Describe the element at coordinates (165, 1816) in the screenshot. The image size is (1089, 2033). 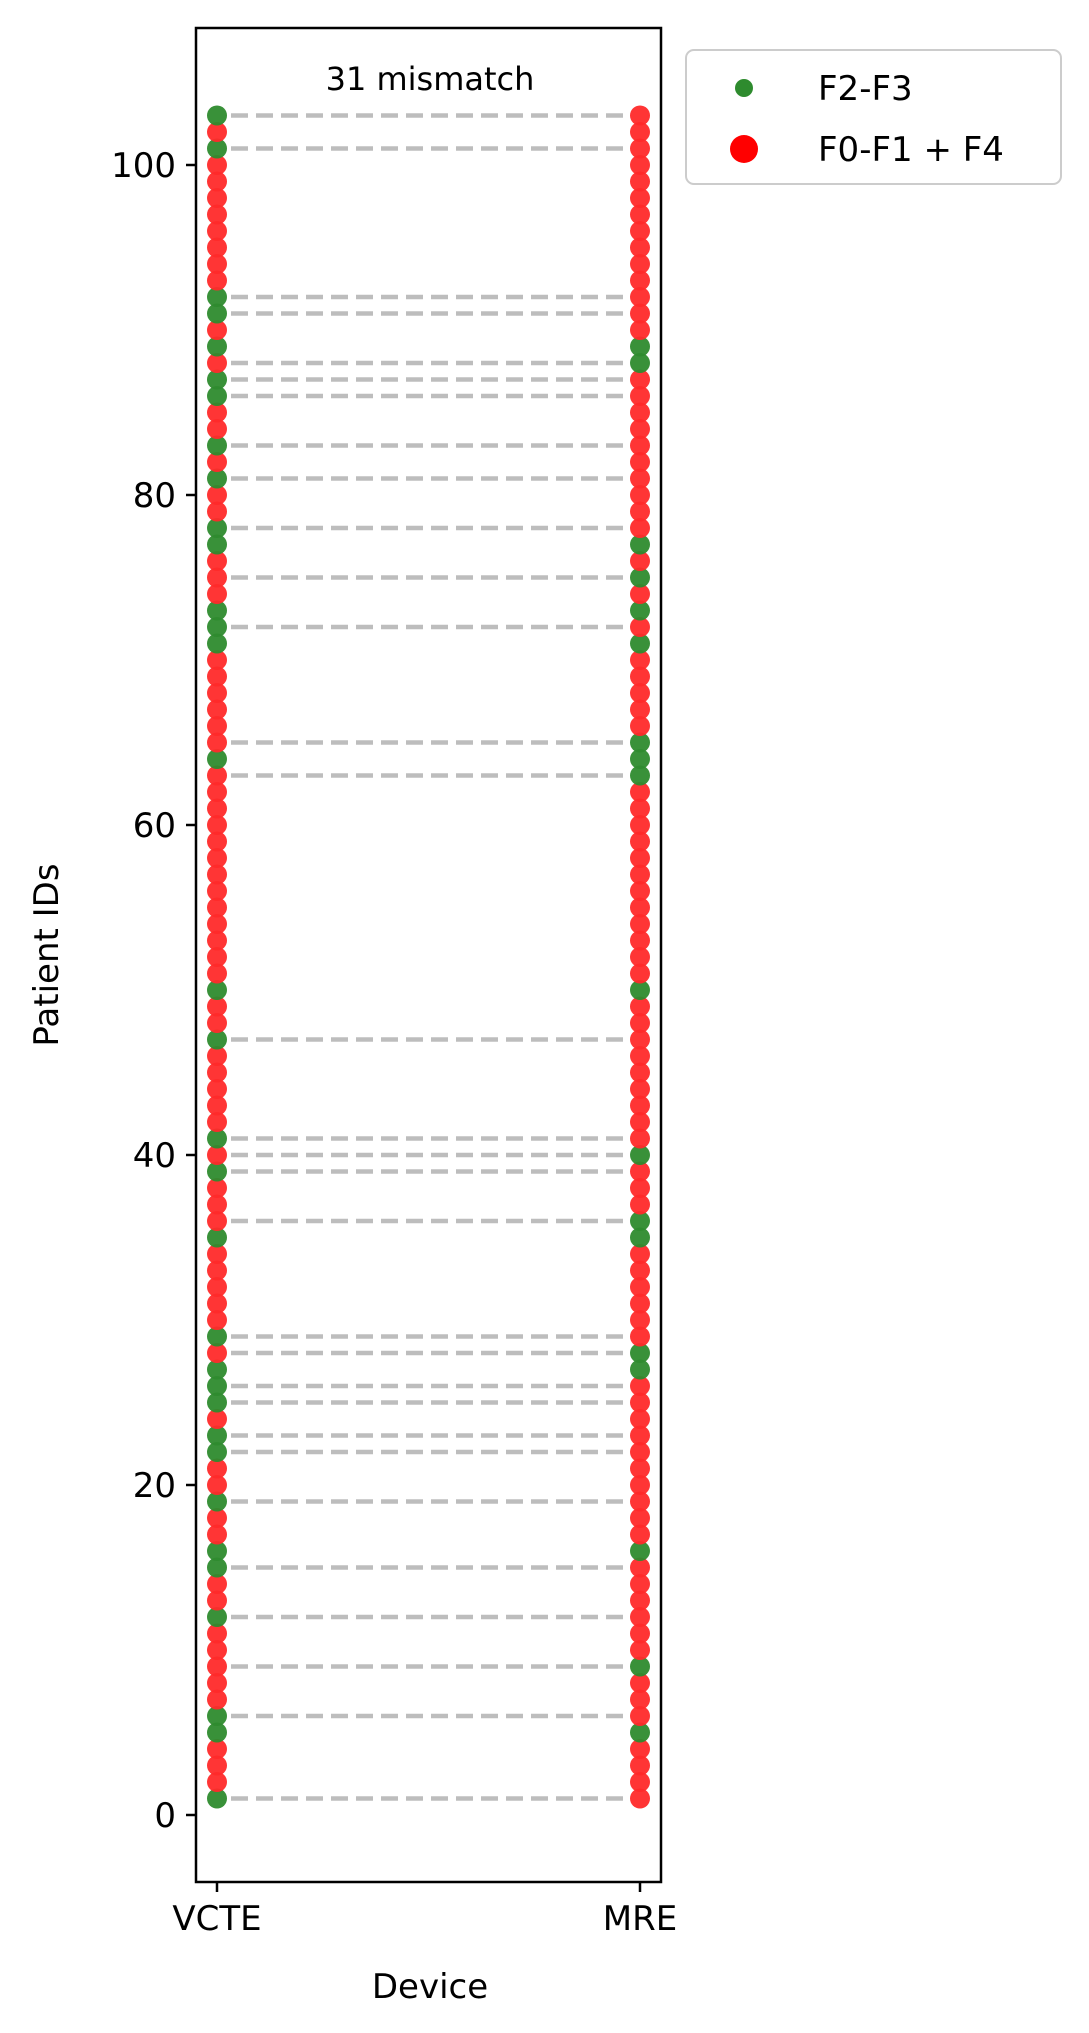
I see `y-tick-label: 0` at that location.